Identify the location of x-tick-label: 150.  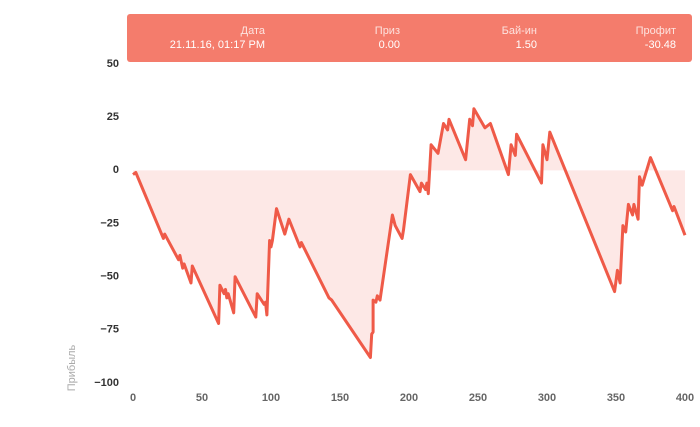
(340, 398).